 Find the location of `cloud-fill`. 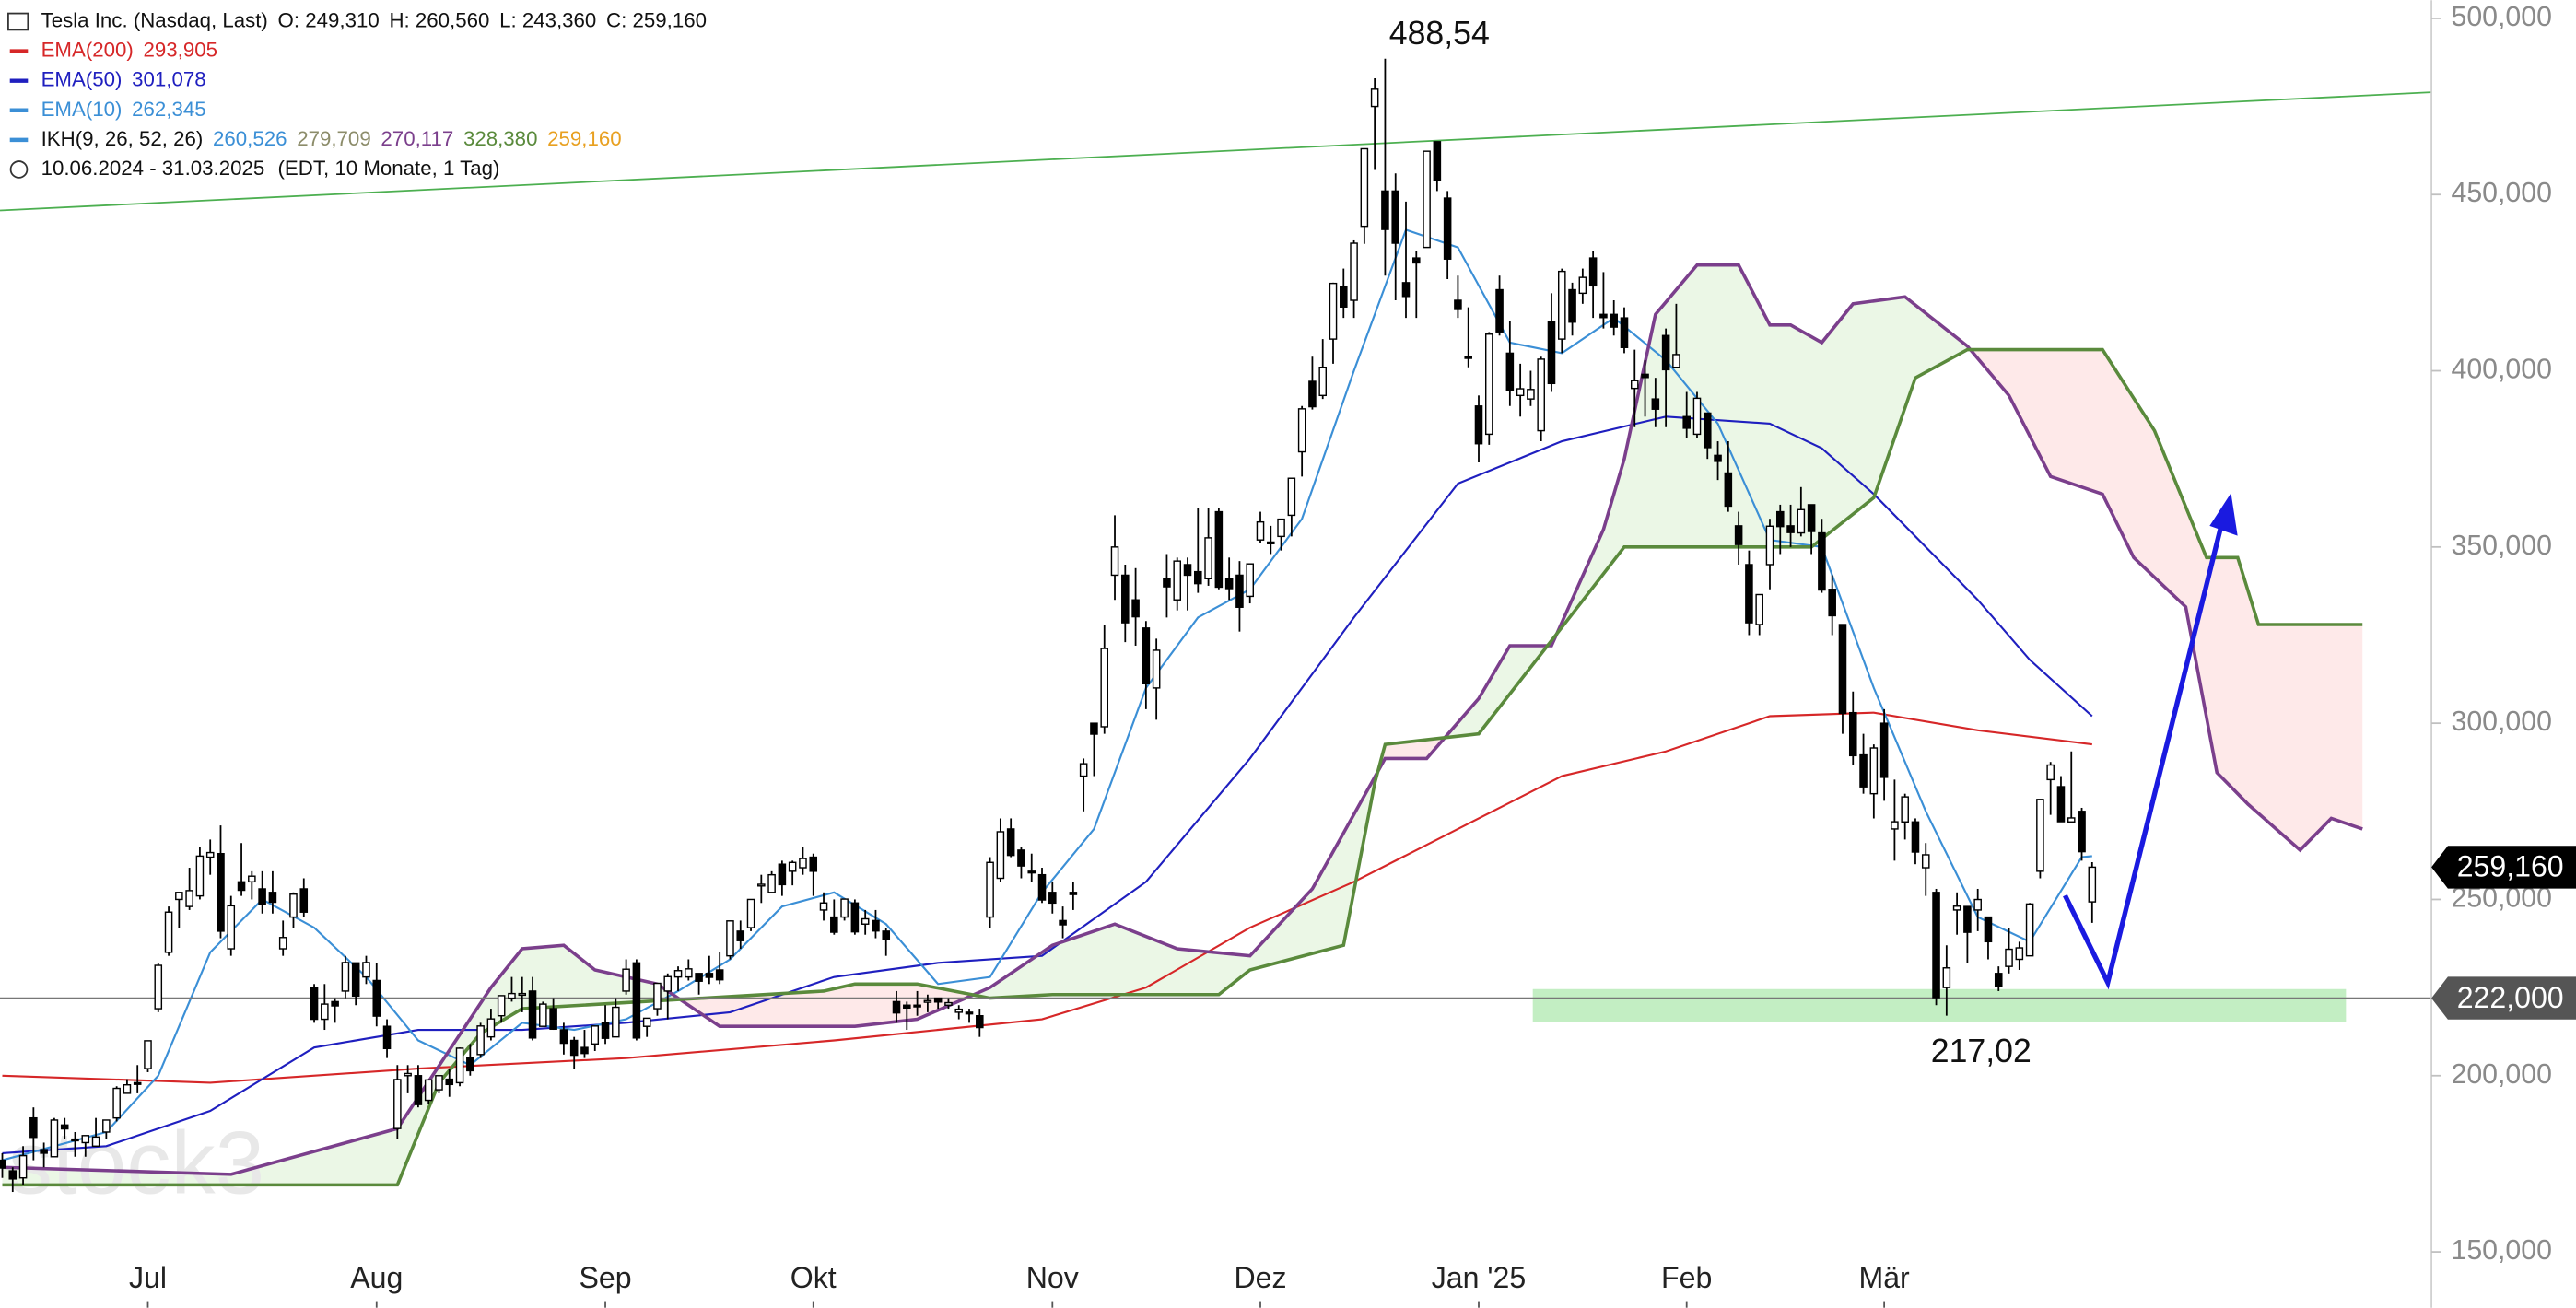

cloud-fill is located at coordinates (2168, 599).